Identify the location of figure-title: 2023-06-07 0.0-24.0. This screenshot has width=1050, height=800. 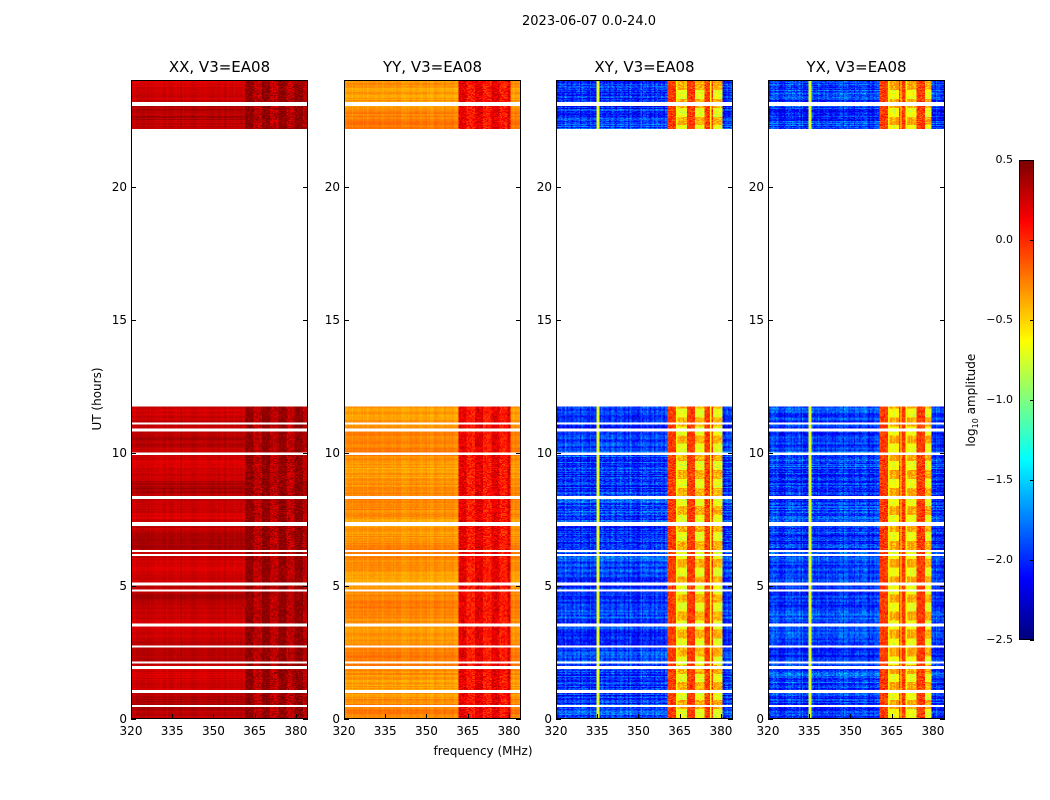
(589, 21).